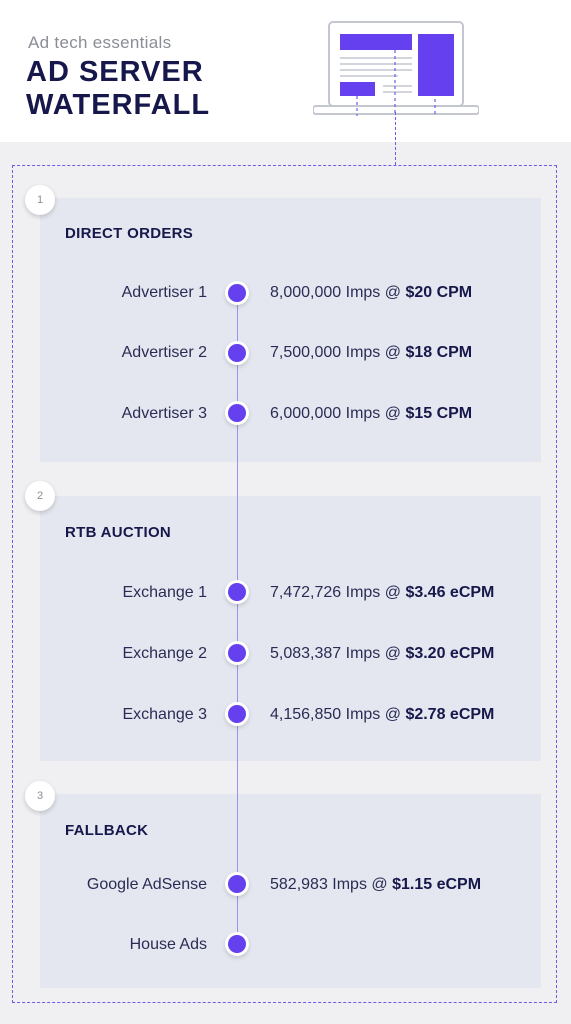 The width and height of the screenshot is (571, 1024). I want to click on row-imps: 4,156,850 Imps @, so click(335, 714).